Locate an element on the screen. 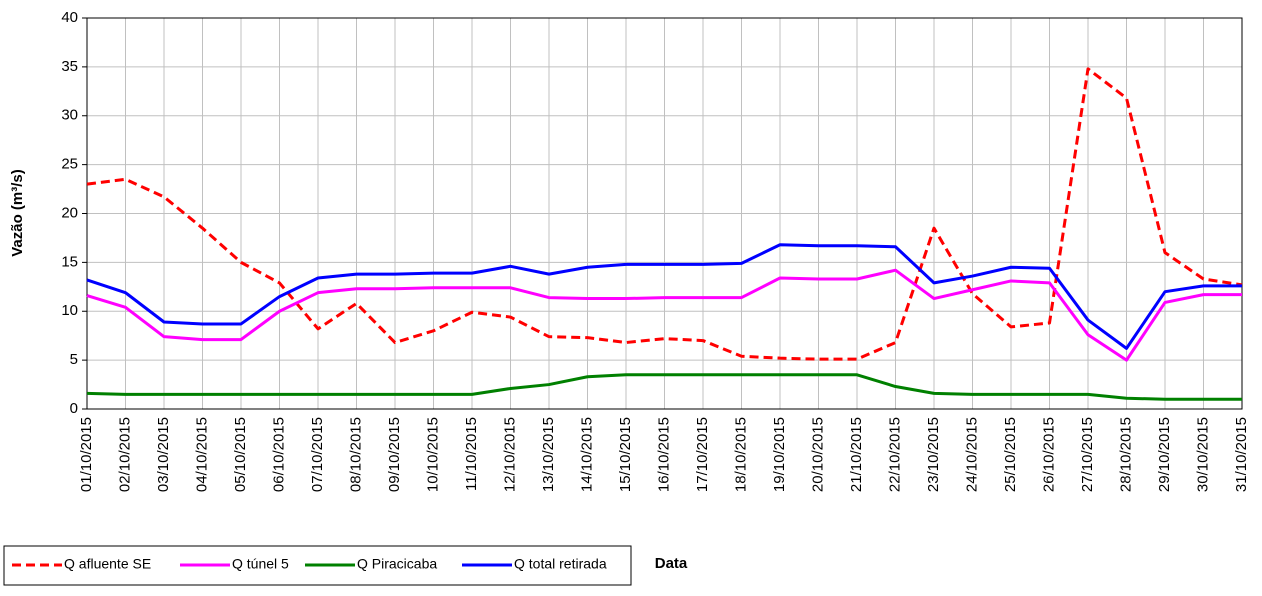 The height and width of the screenshot is (596, 1262). x-tick-label: 17/10/2015 is located at coordinates (702, 454).